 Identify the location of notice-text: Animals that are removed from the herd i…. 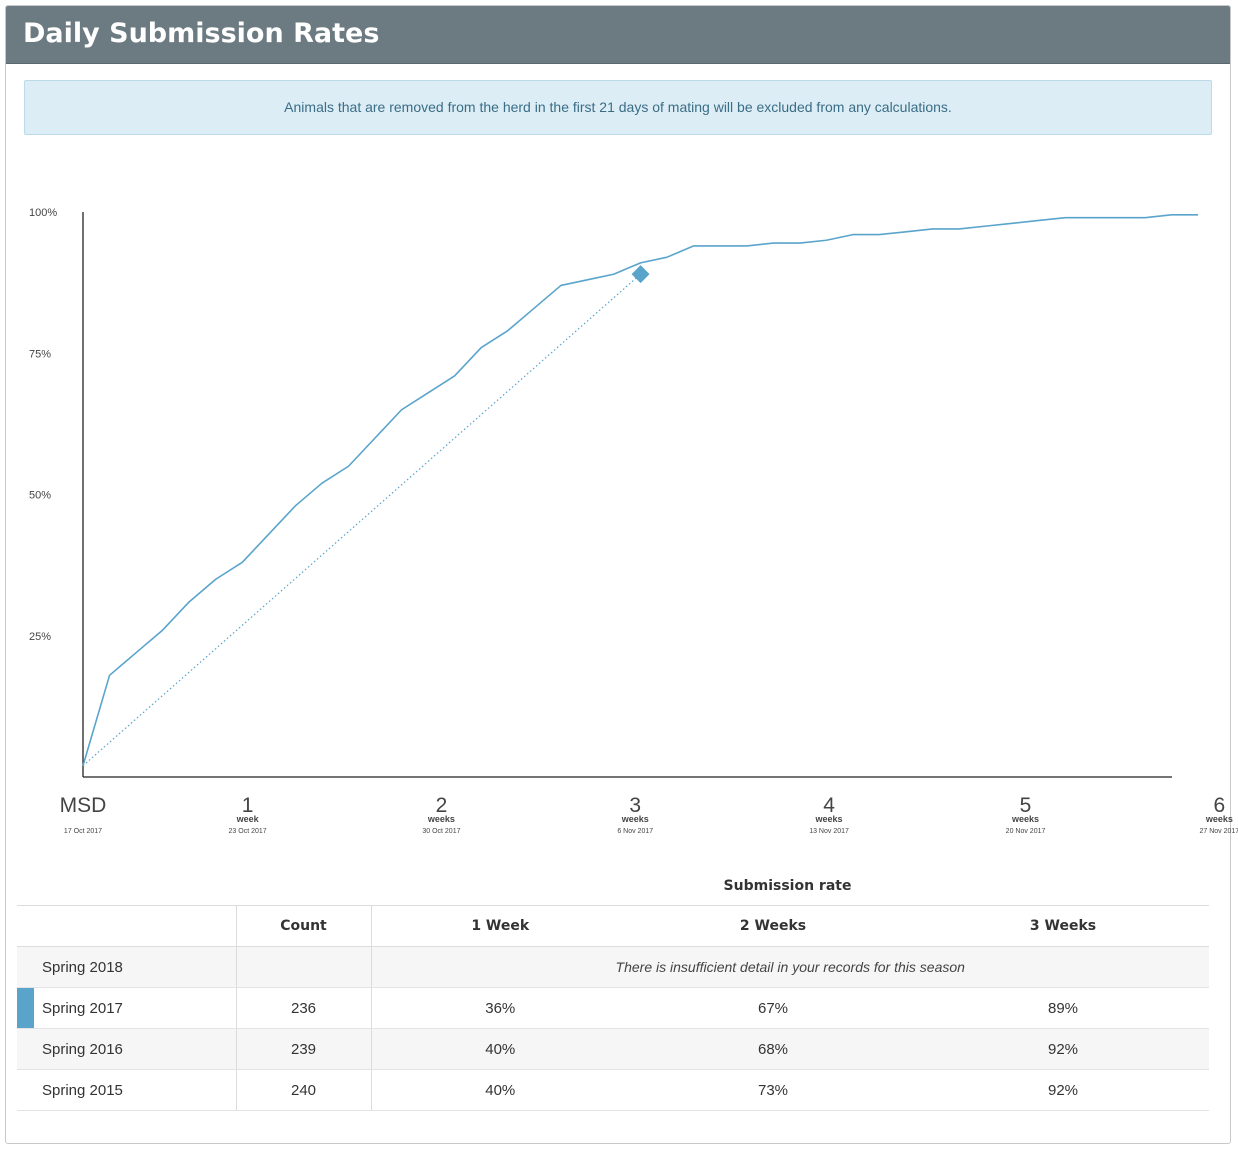
(618, 107).